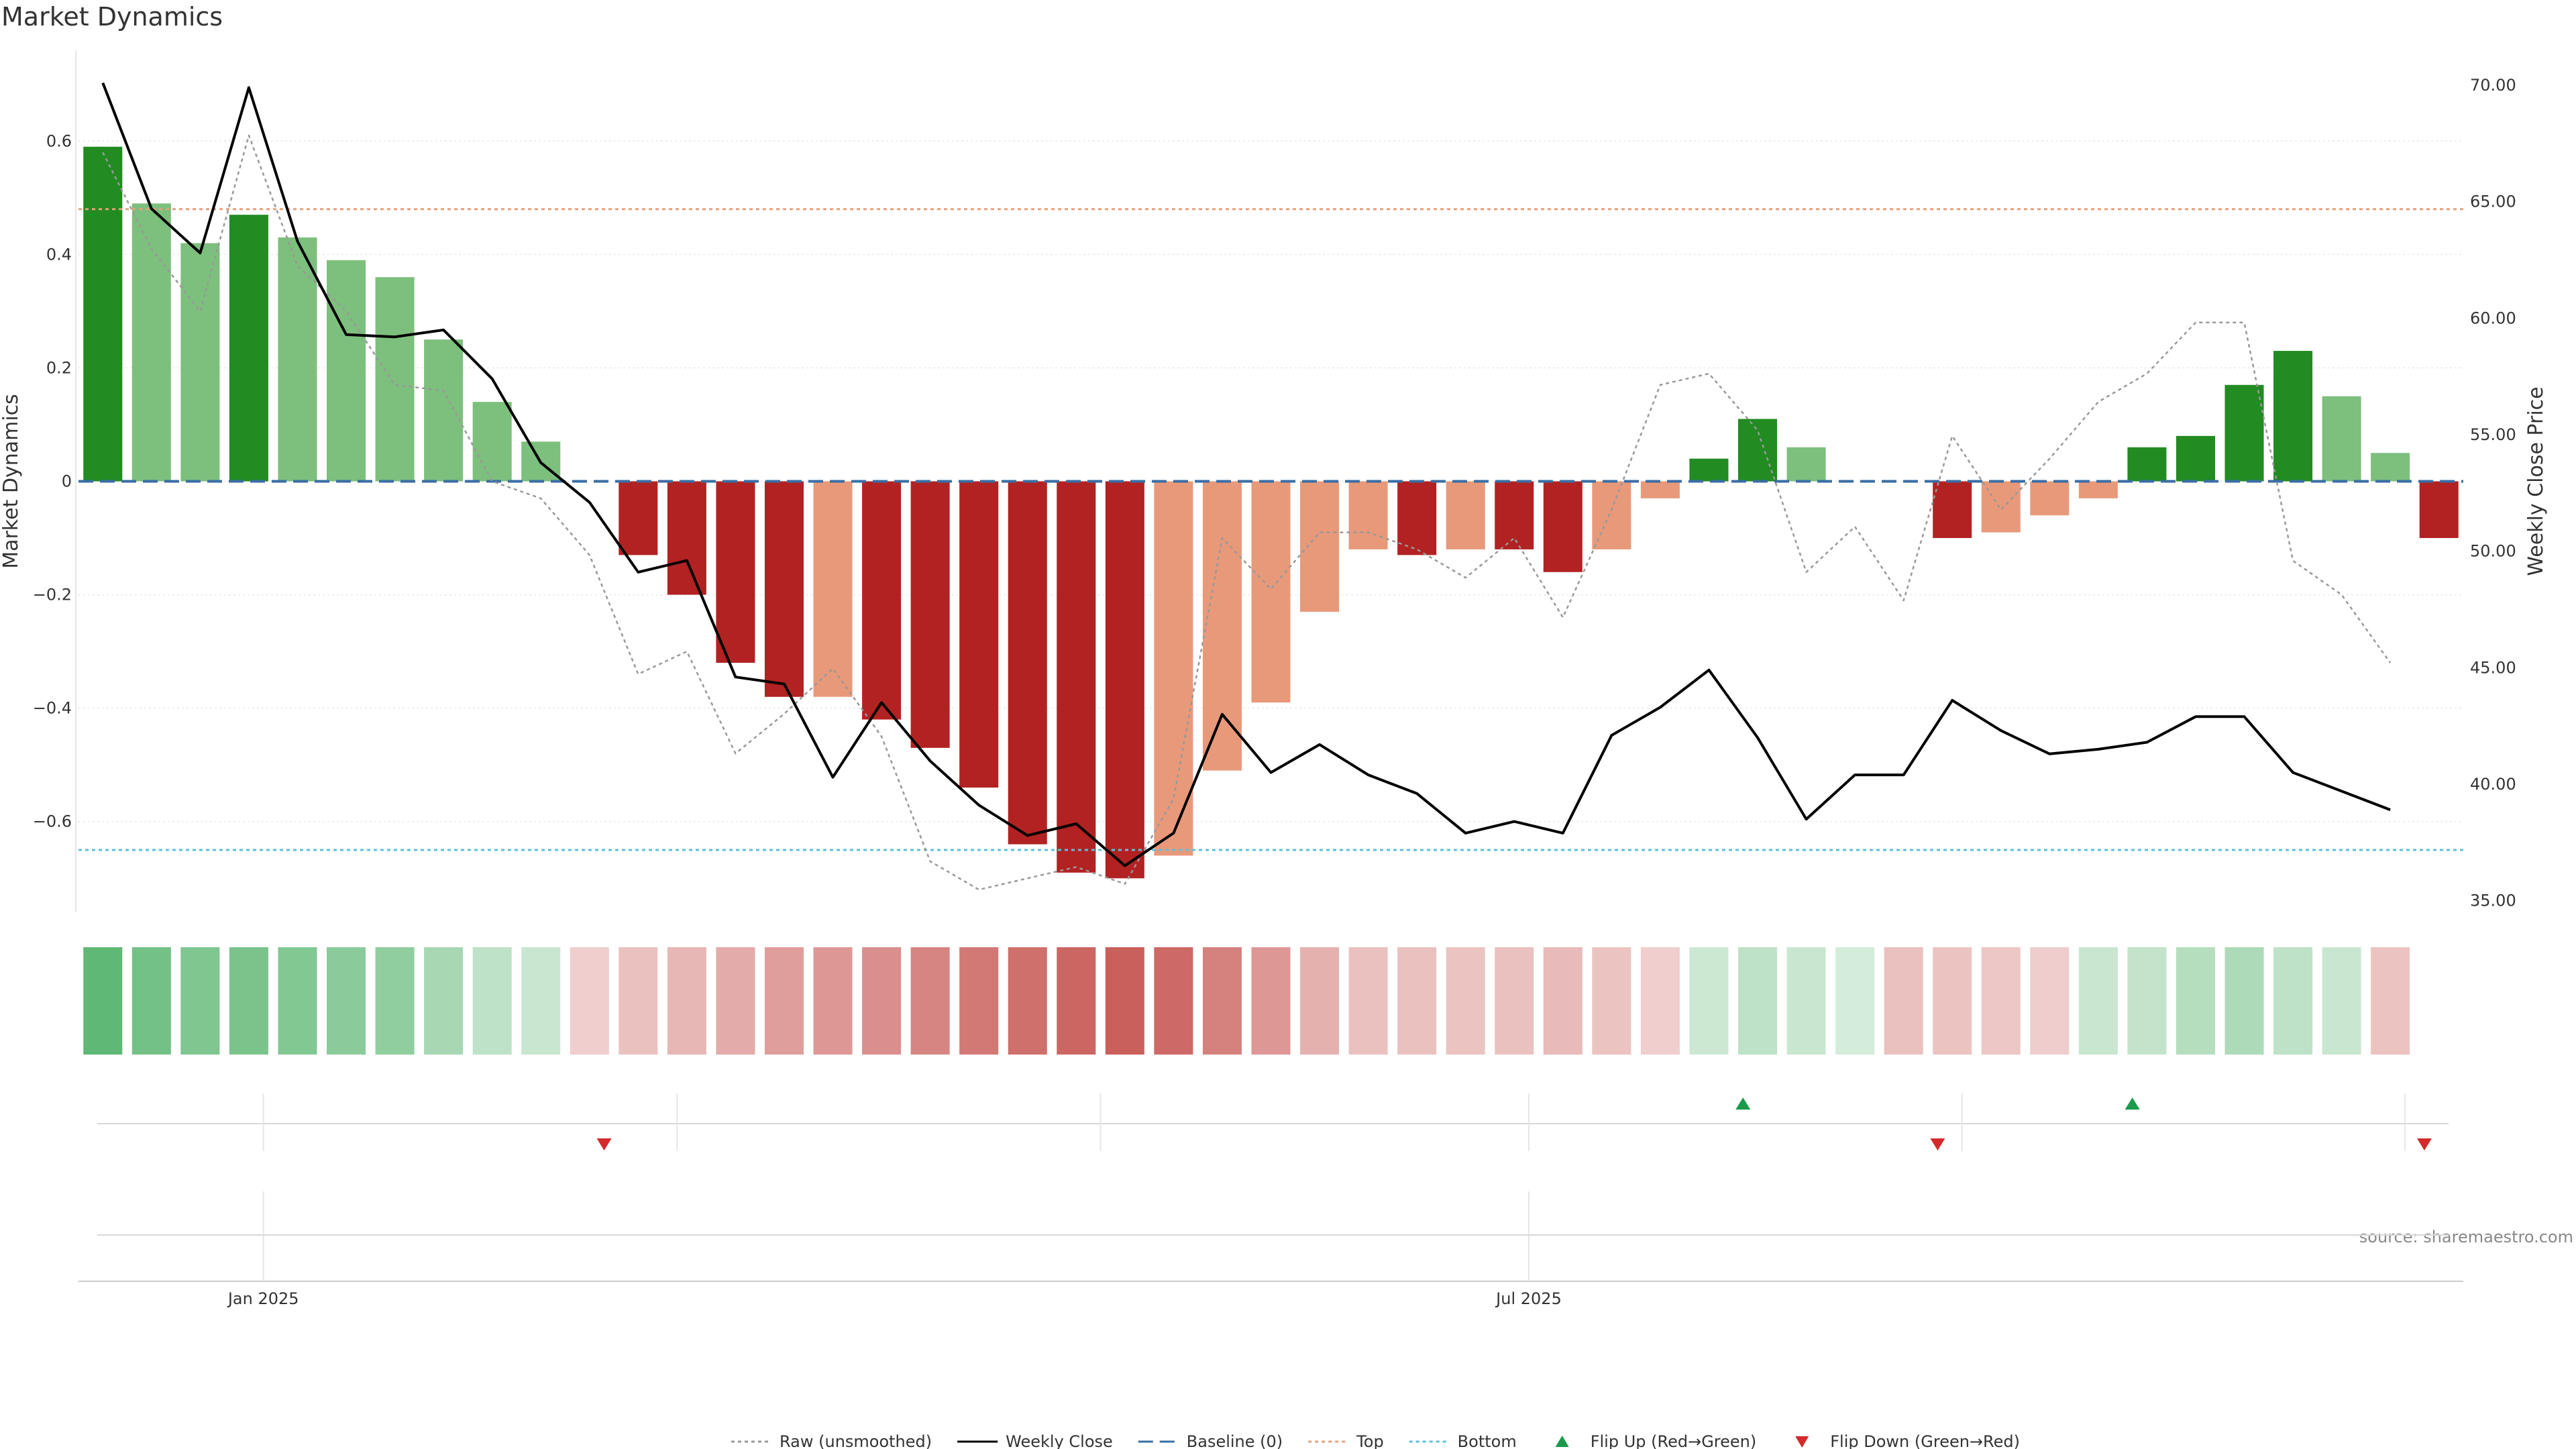 The image size is (2576, 1449). Describe the element at coordinates (2493, 434) in the screenshot. I see `y2-tick-label: 55.00` at that location.